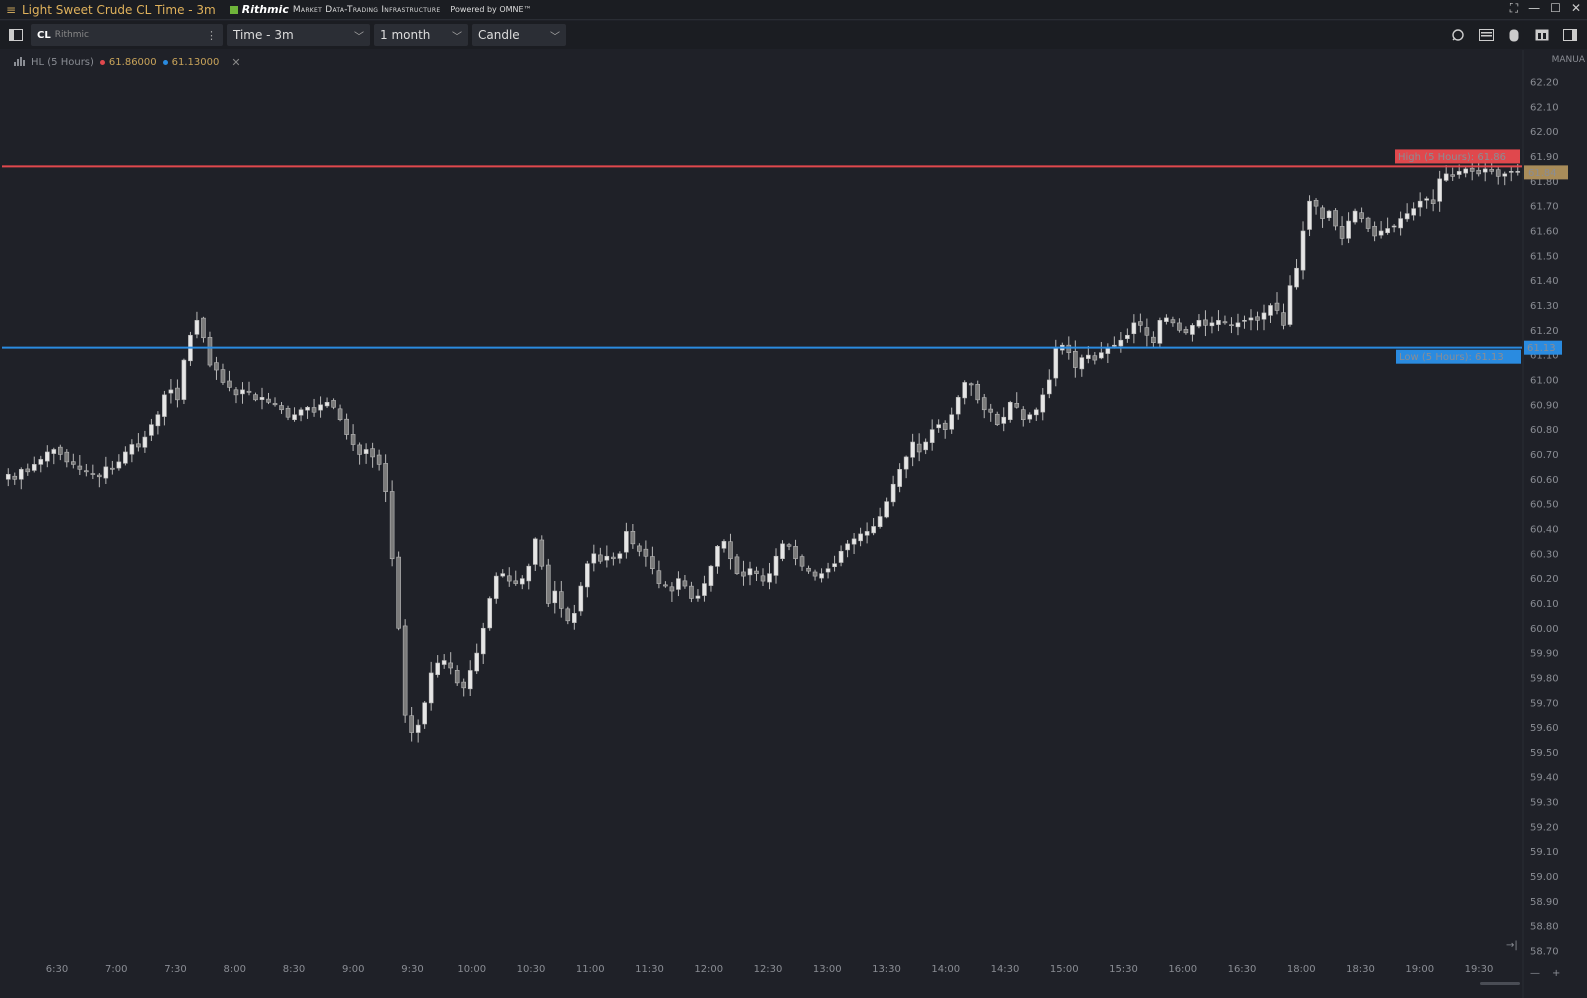  I want to click on minimize-icon: —, so click(1534, 8).